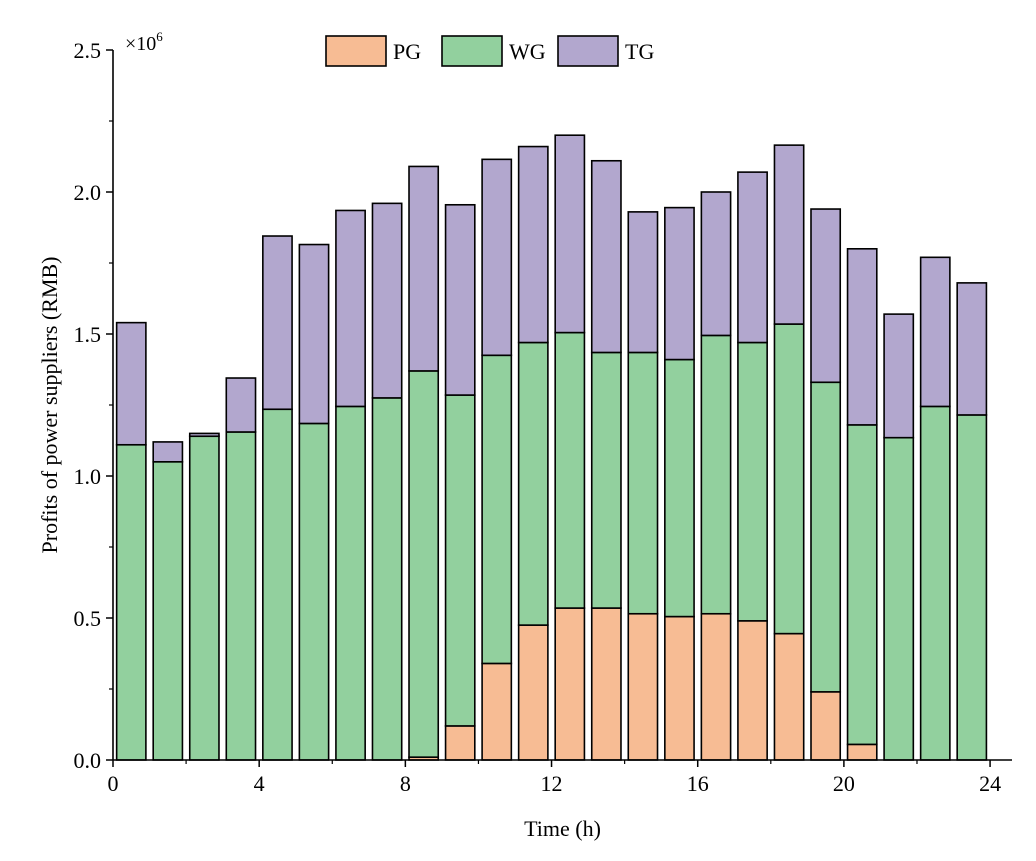 The image size is (1036, 861). What do you see at coordinates (698, 783) in the screenshot?
I see `x-tick-label: 16` at bounding box center [698, 783].